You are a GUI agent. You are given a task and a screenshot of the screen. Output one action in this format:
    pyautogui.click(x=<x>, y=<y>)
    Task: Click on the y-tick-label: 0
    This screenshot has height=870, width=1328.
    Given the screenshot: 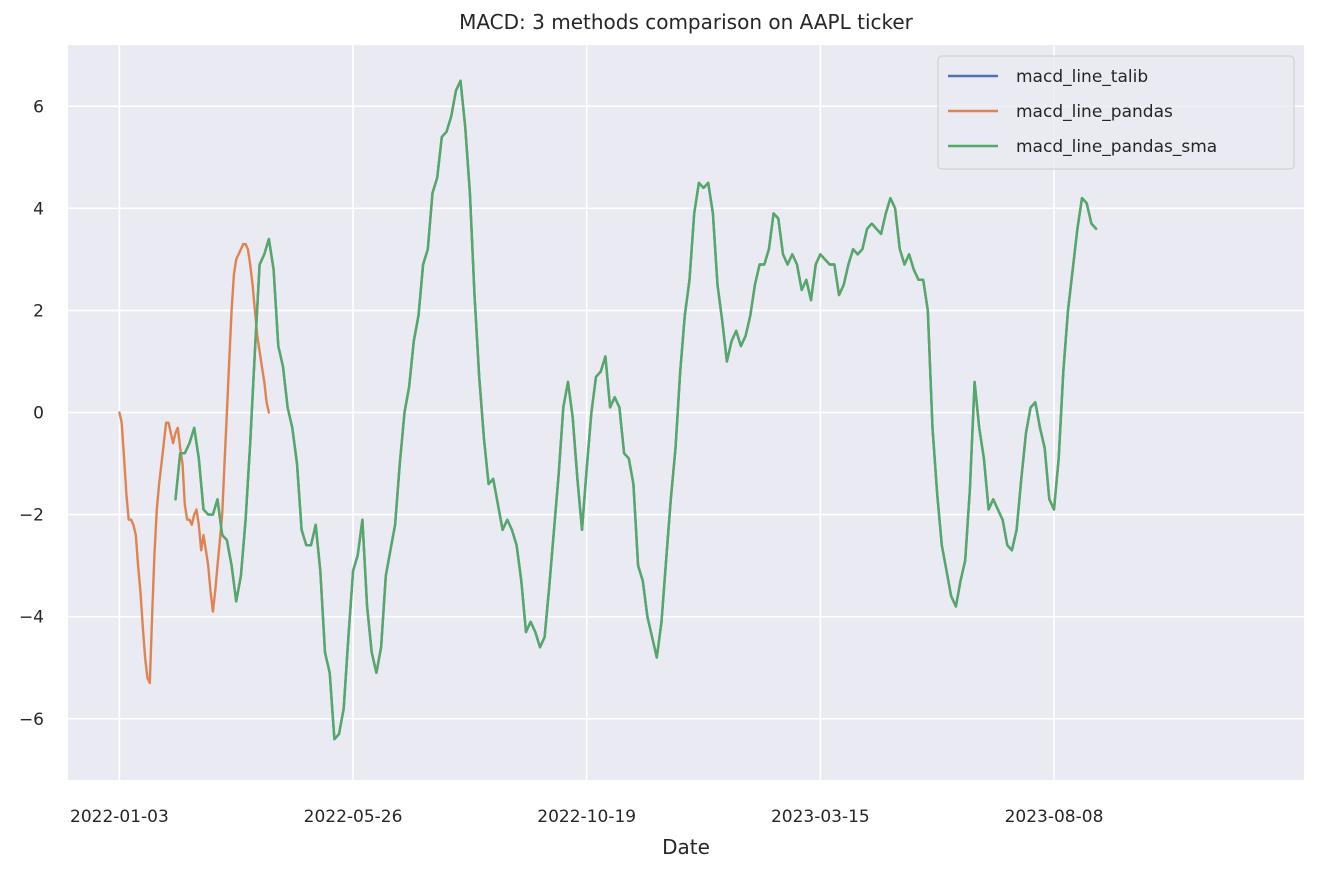 What is the action you would take?
    pyautogui.click(x=38, y=414)
    